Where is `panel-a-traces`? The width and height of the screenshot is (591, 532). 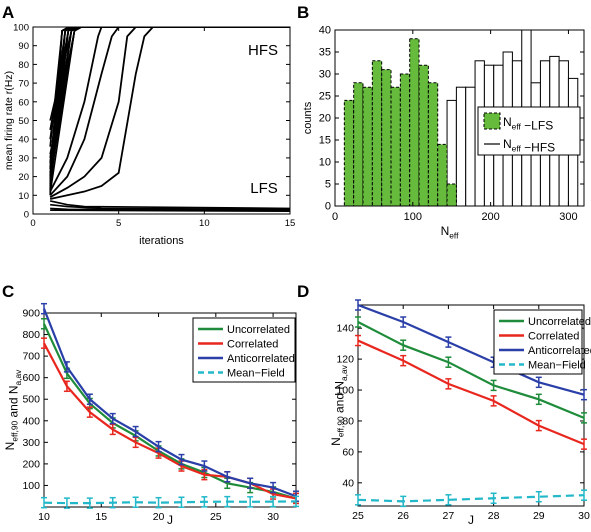
panel-a-traces is located at coordinates (169, 119).